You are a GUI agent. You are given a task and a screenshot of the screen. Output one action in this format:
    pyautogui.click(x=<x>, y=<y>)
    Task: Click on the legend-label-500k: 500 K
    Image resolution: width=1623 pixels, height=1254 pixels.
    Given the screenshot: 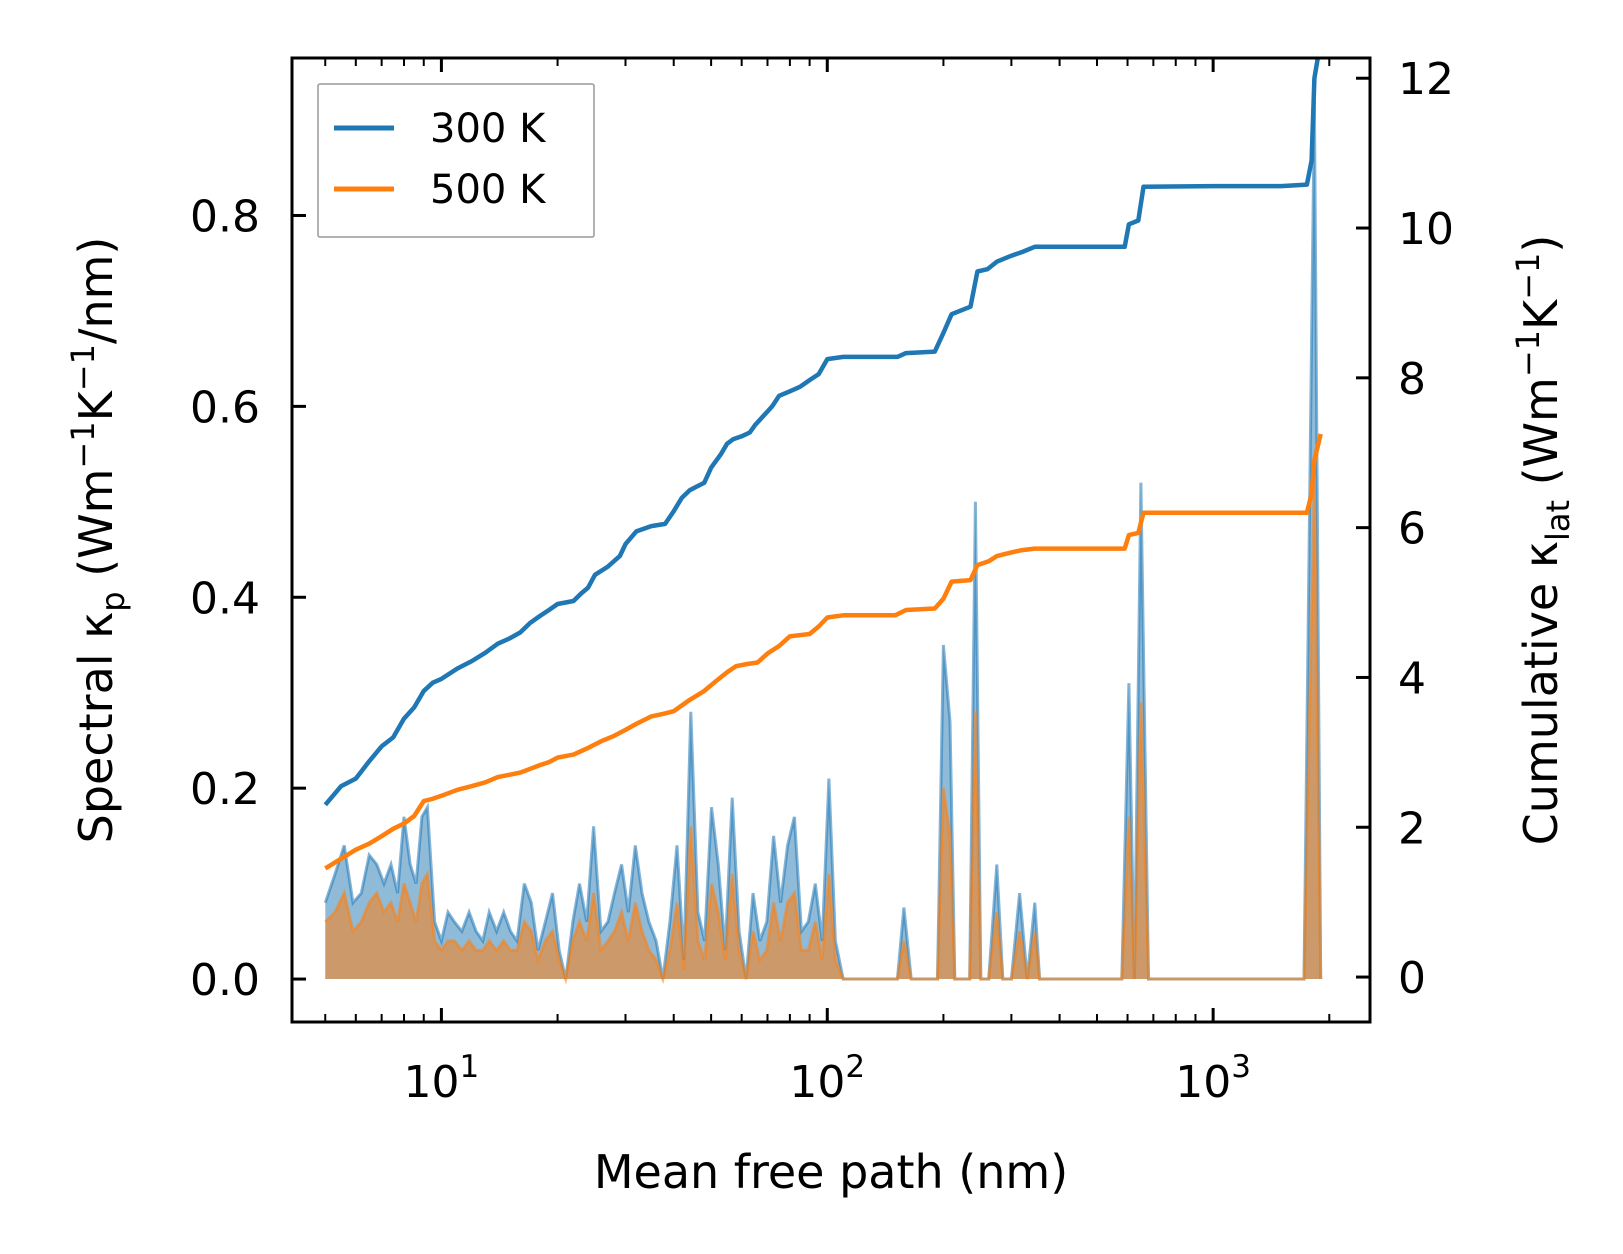 What is the action you would take?
    pyautogui.click(x=488, y=190)
    